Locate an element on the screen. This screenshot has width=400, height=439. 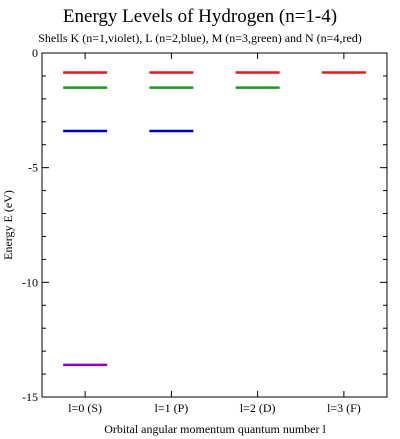
y-tick-label: -15 is located at coordinates (30, 397).